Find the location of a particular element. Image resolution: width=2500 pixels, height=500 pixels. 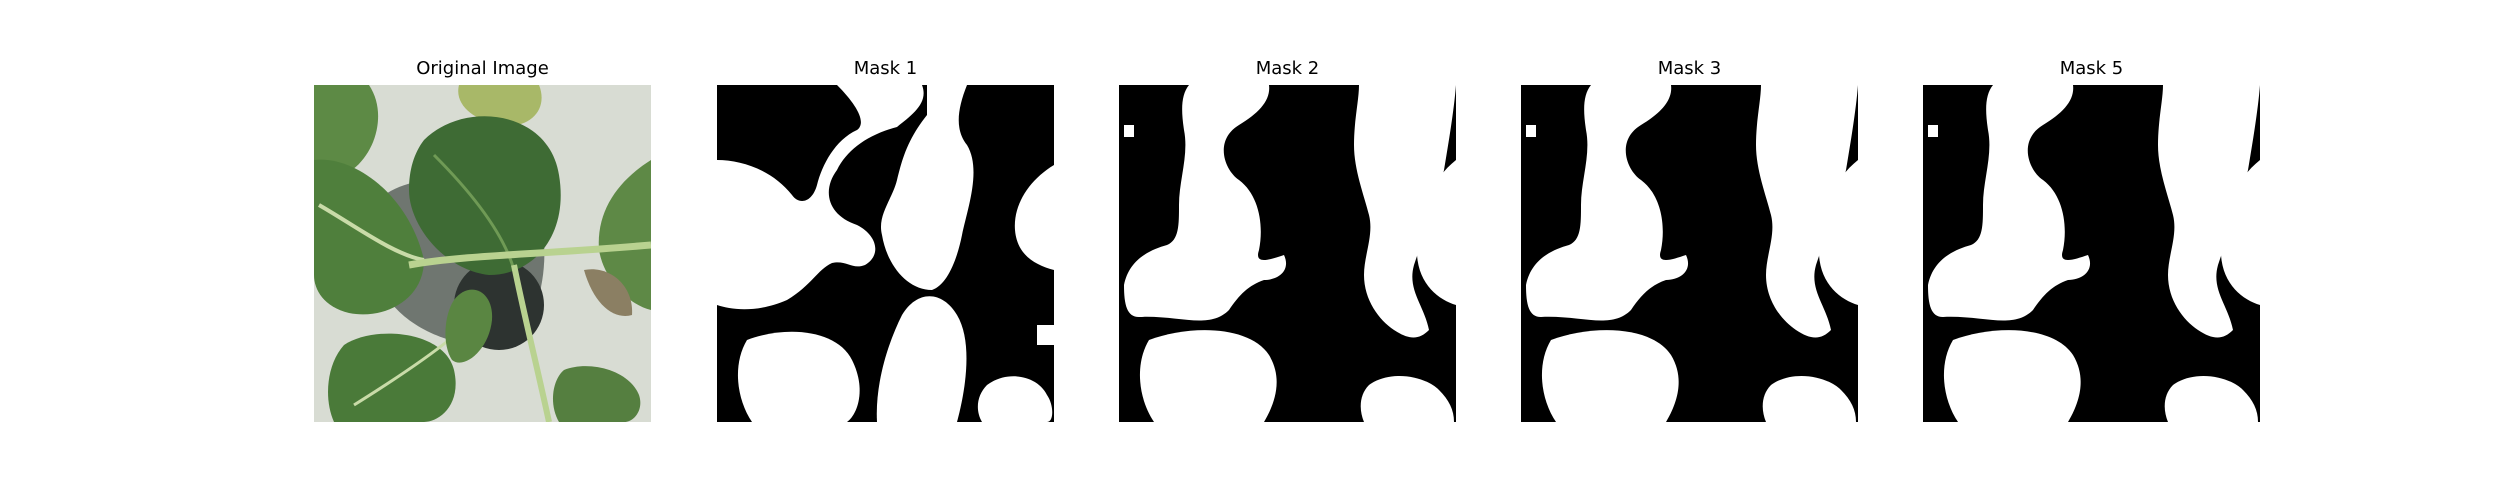

panel-mask-3: Mask 3 is located at coordinates (1689, 250).